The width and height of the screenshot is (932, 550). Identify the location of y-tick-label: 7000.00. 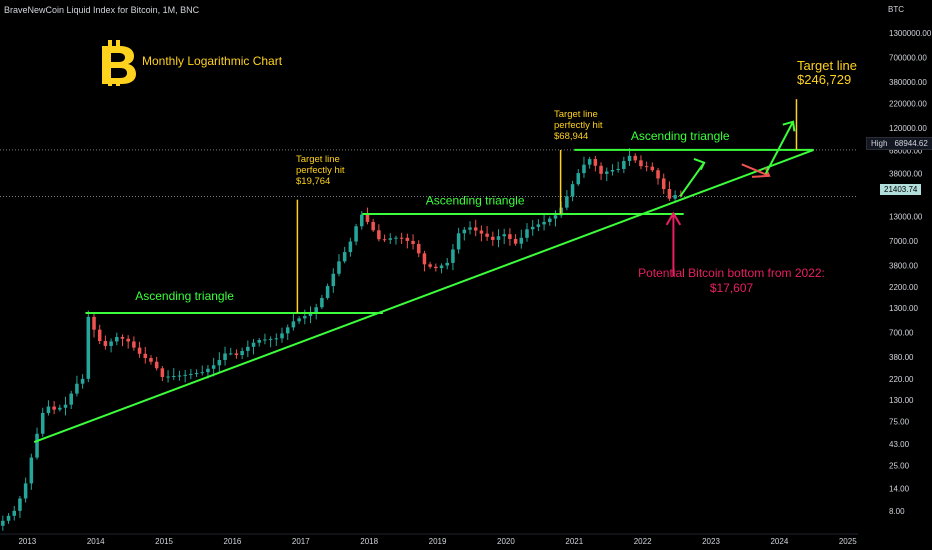
(903, 241).